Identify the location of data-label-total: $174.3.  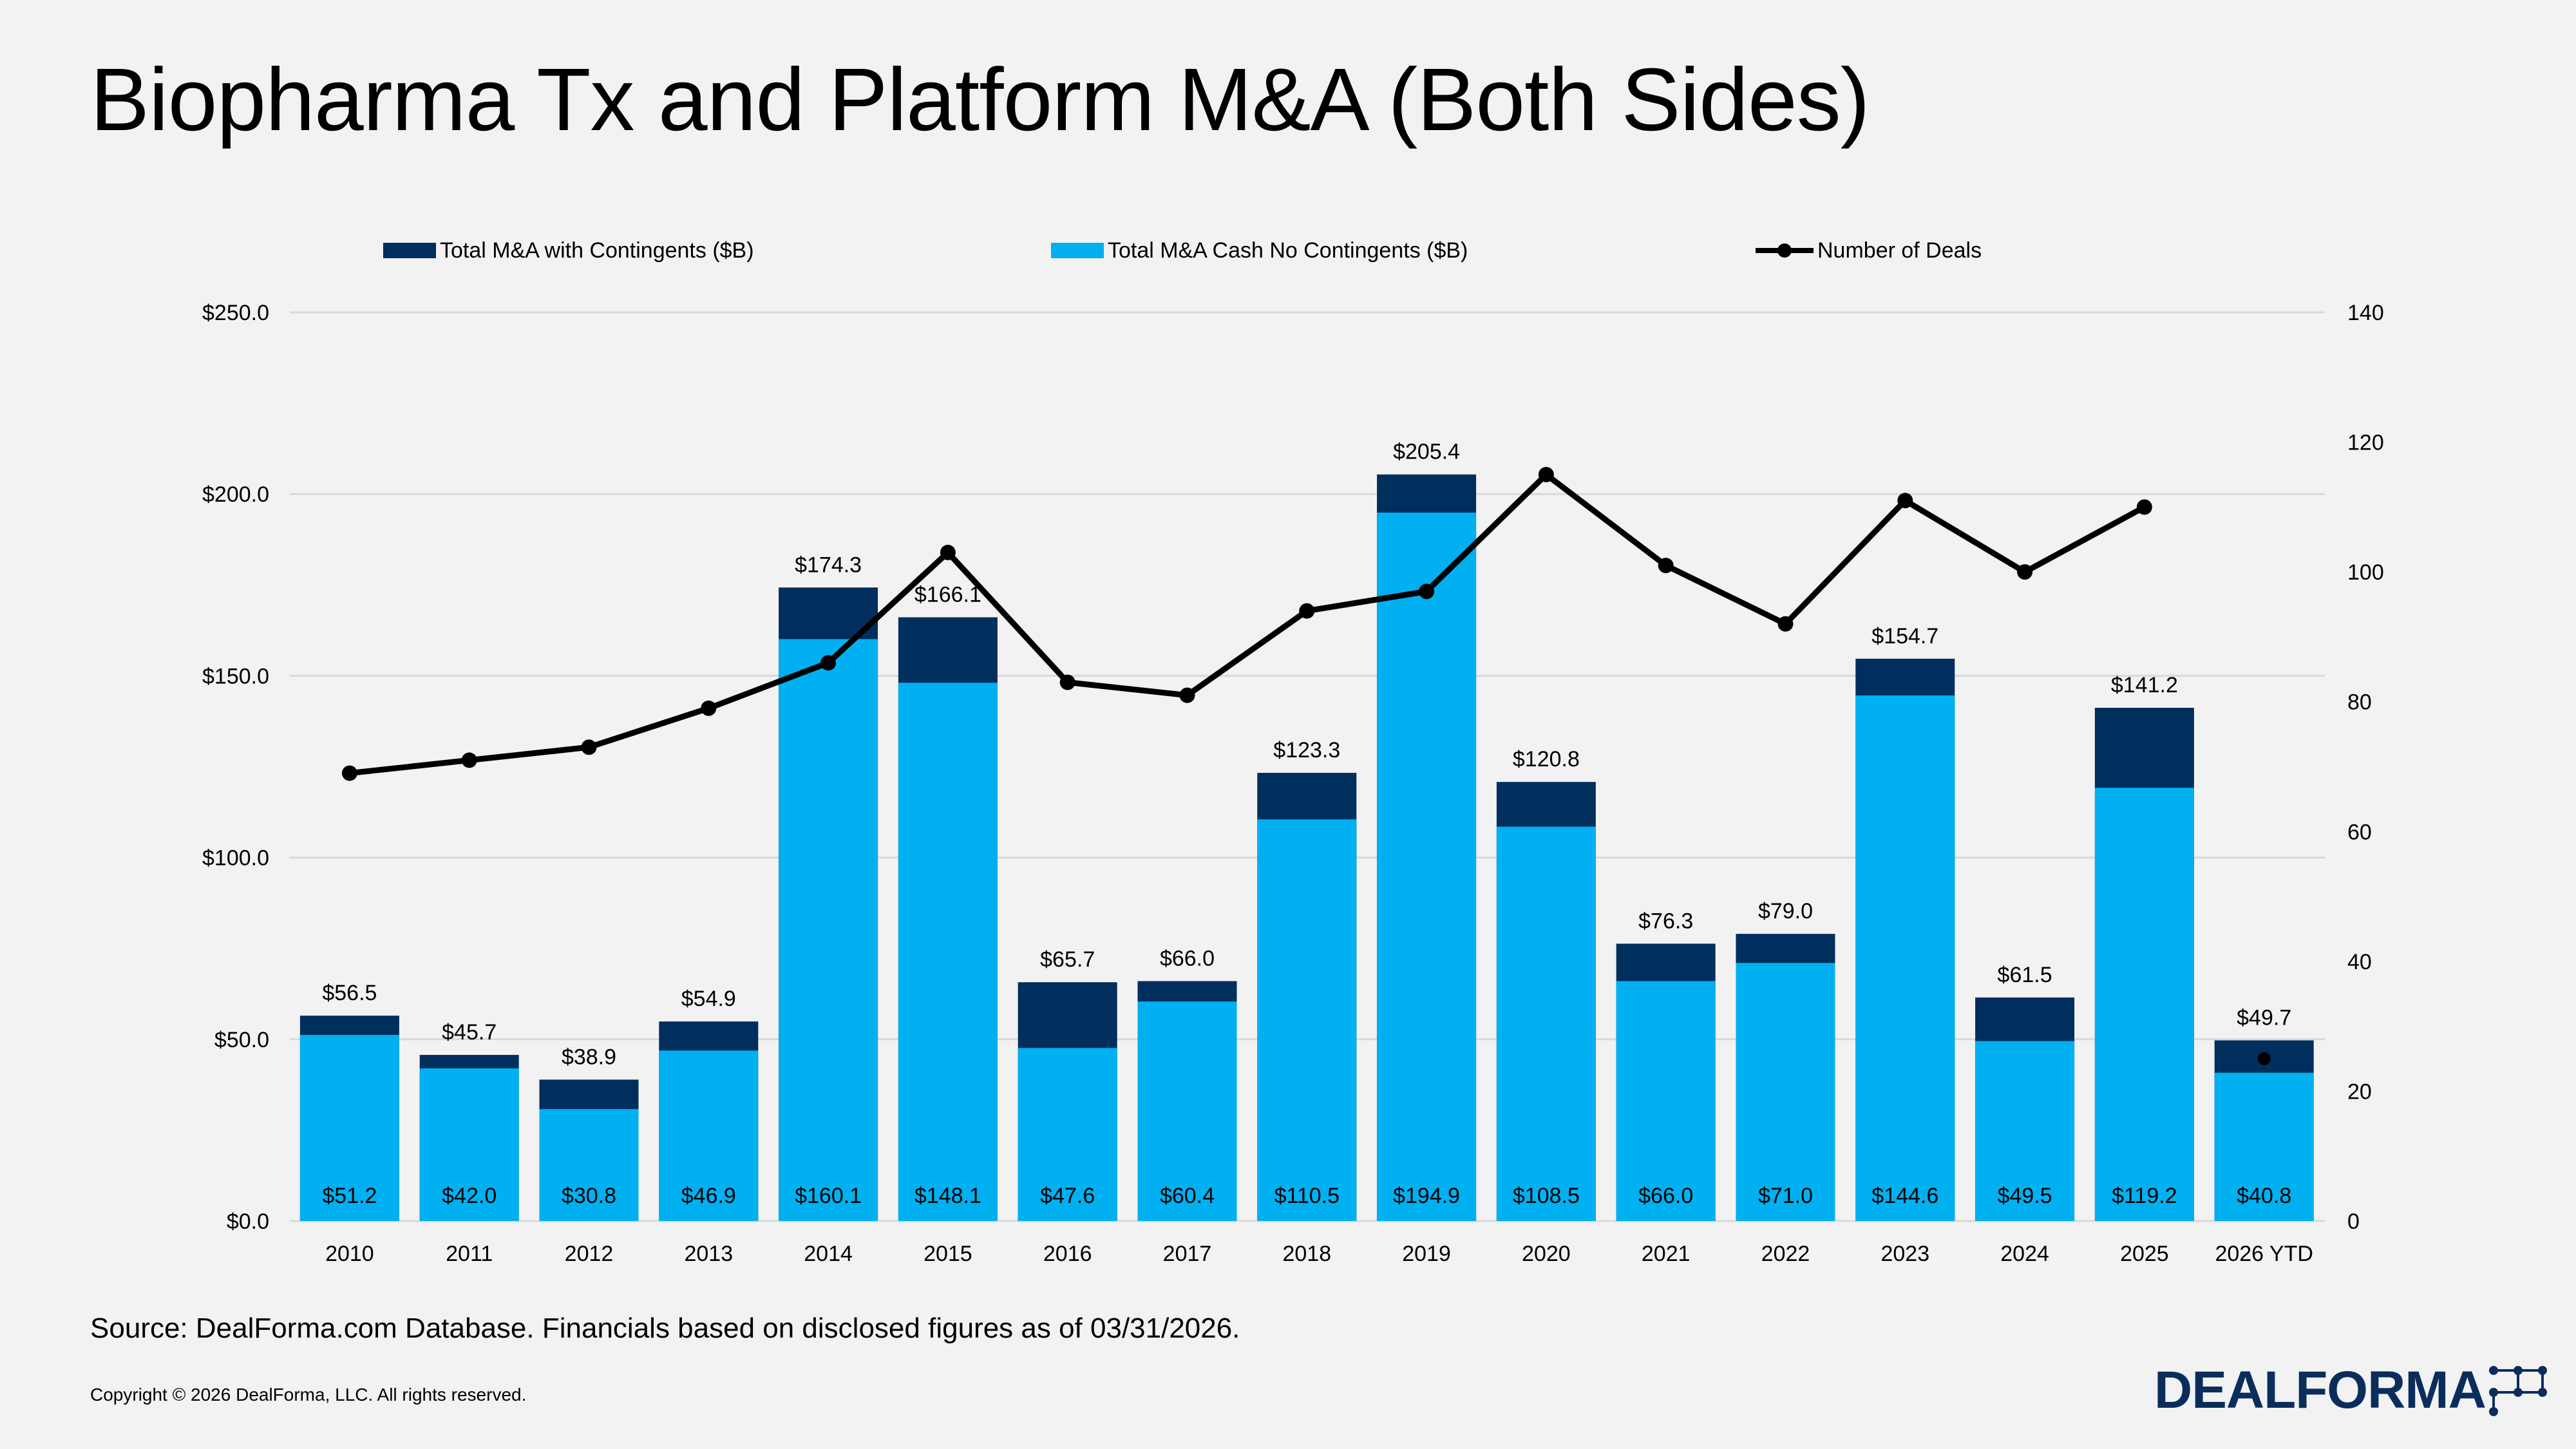
(828, 565).